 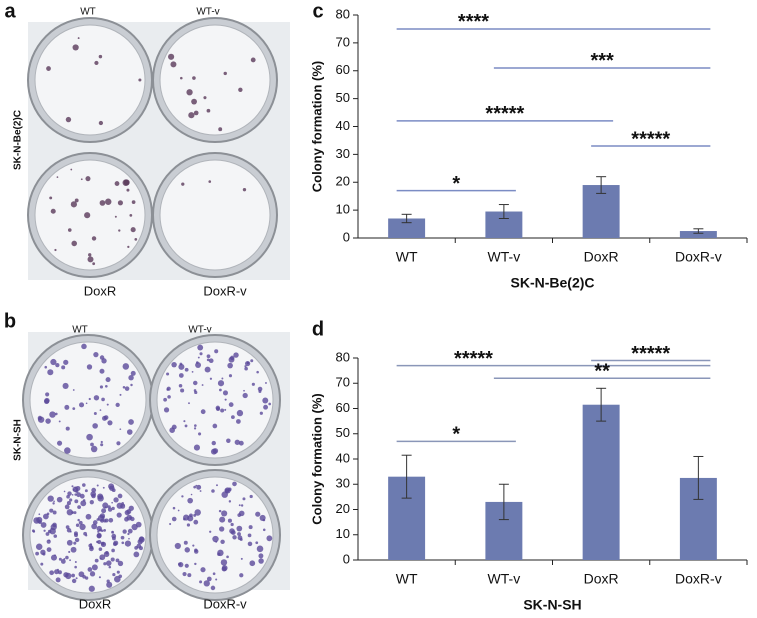 I want to click on y-tick-label: 80, so click(x=343, y=13).